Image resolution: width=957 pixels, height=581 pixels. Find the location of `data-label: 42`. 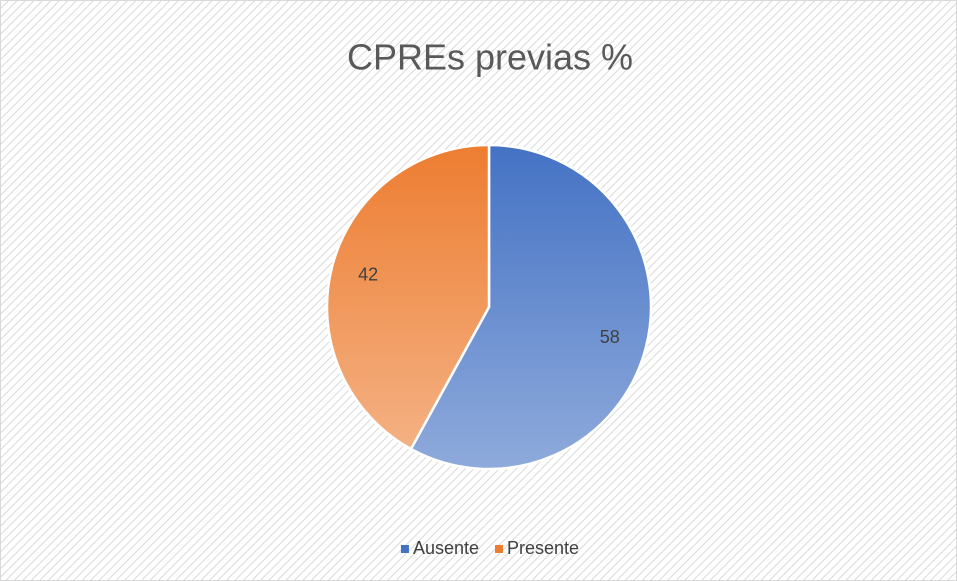

data-label: 42 is located at coordinates (368, 275).